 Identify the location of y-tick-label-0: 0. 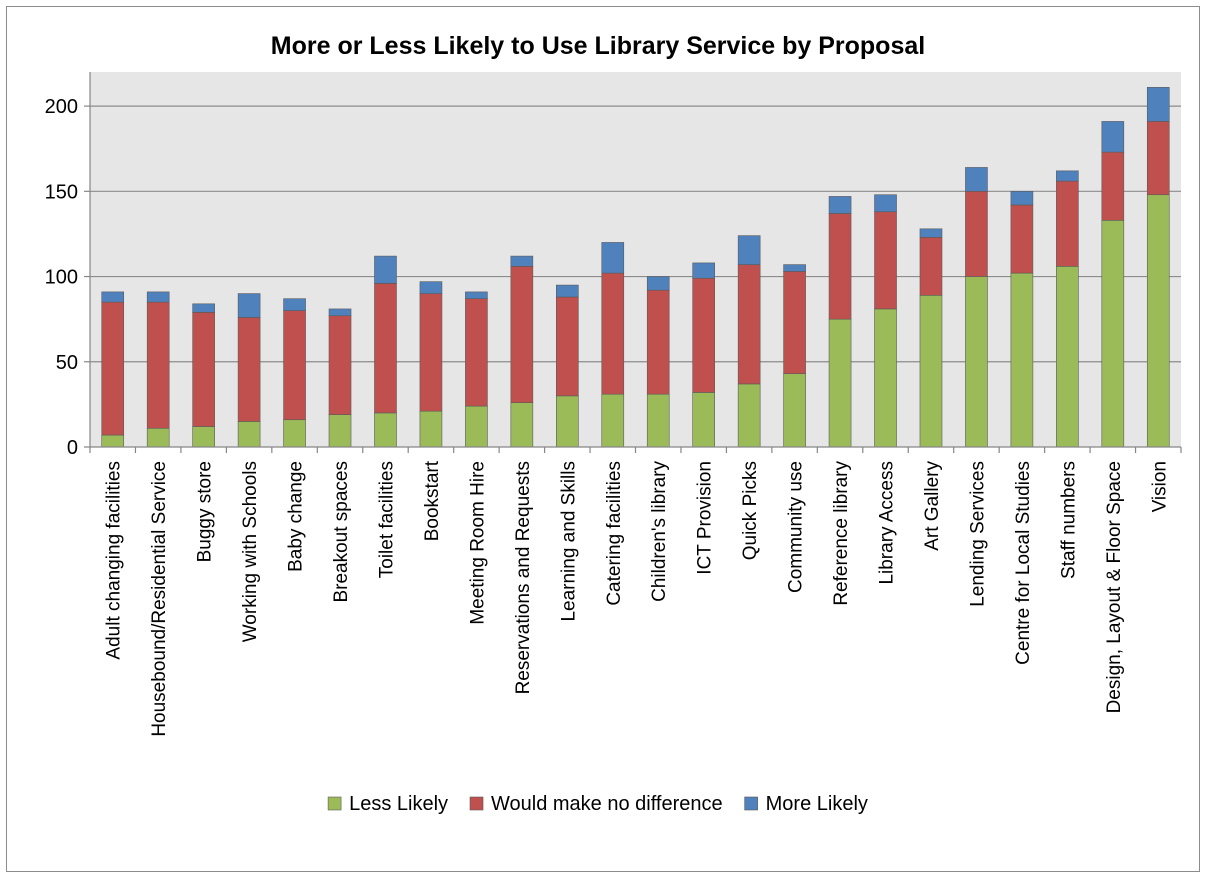
(72, 448).